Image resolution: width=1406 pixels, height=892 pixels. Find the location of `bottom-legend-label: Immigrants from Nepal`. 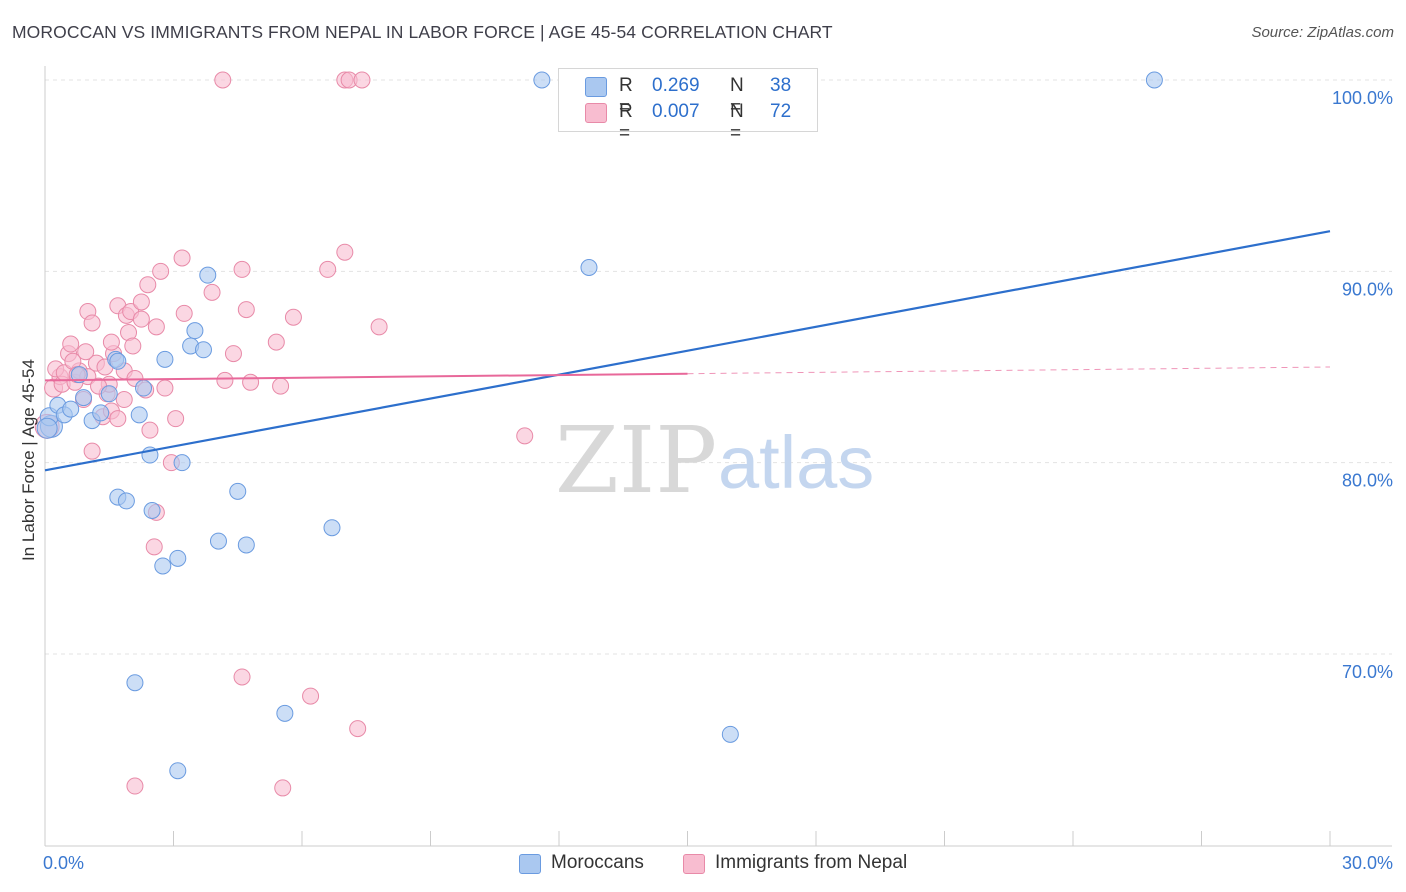

bottom-legend-label: Immigrants from Nepal is located at coordinates (811, 862).